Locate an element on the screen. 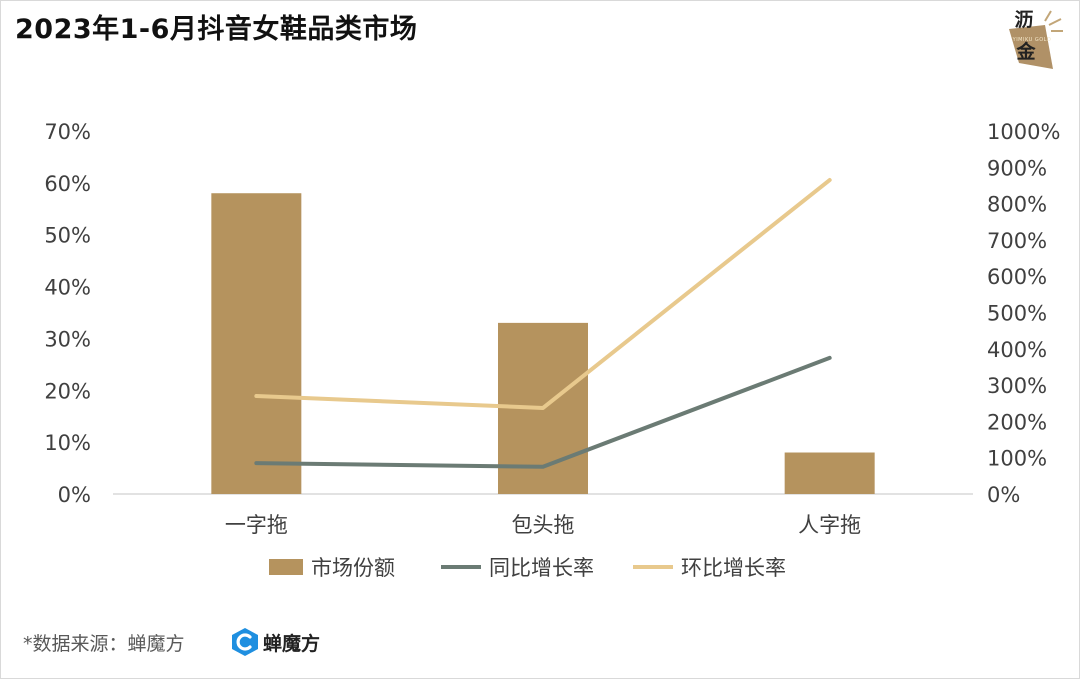  y-left-tick-label: 70% is located at coordinates (67, 132).